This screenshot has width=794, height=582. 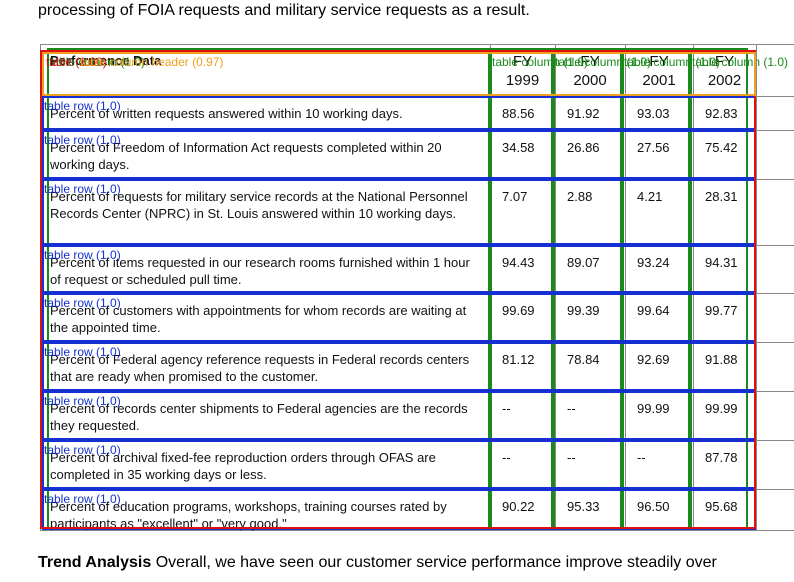 I want to click on value-cell: 90.22, so click(x=518, y=506).